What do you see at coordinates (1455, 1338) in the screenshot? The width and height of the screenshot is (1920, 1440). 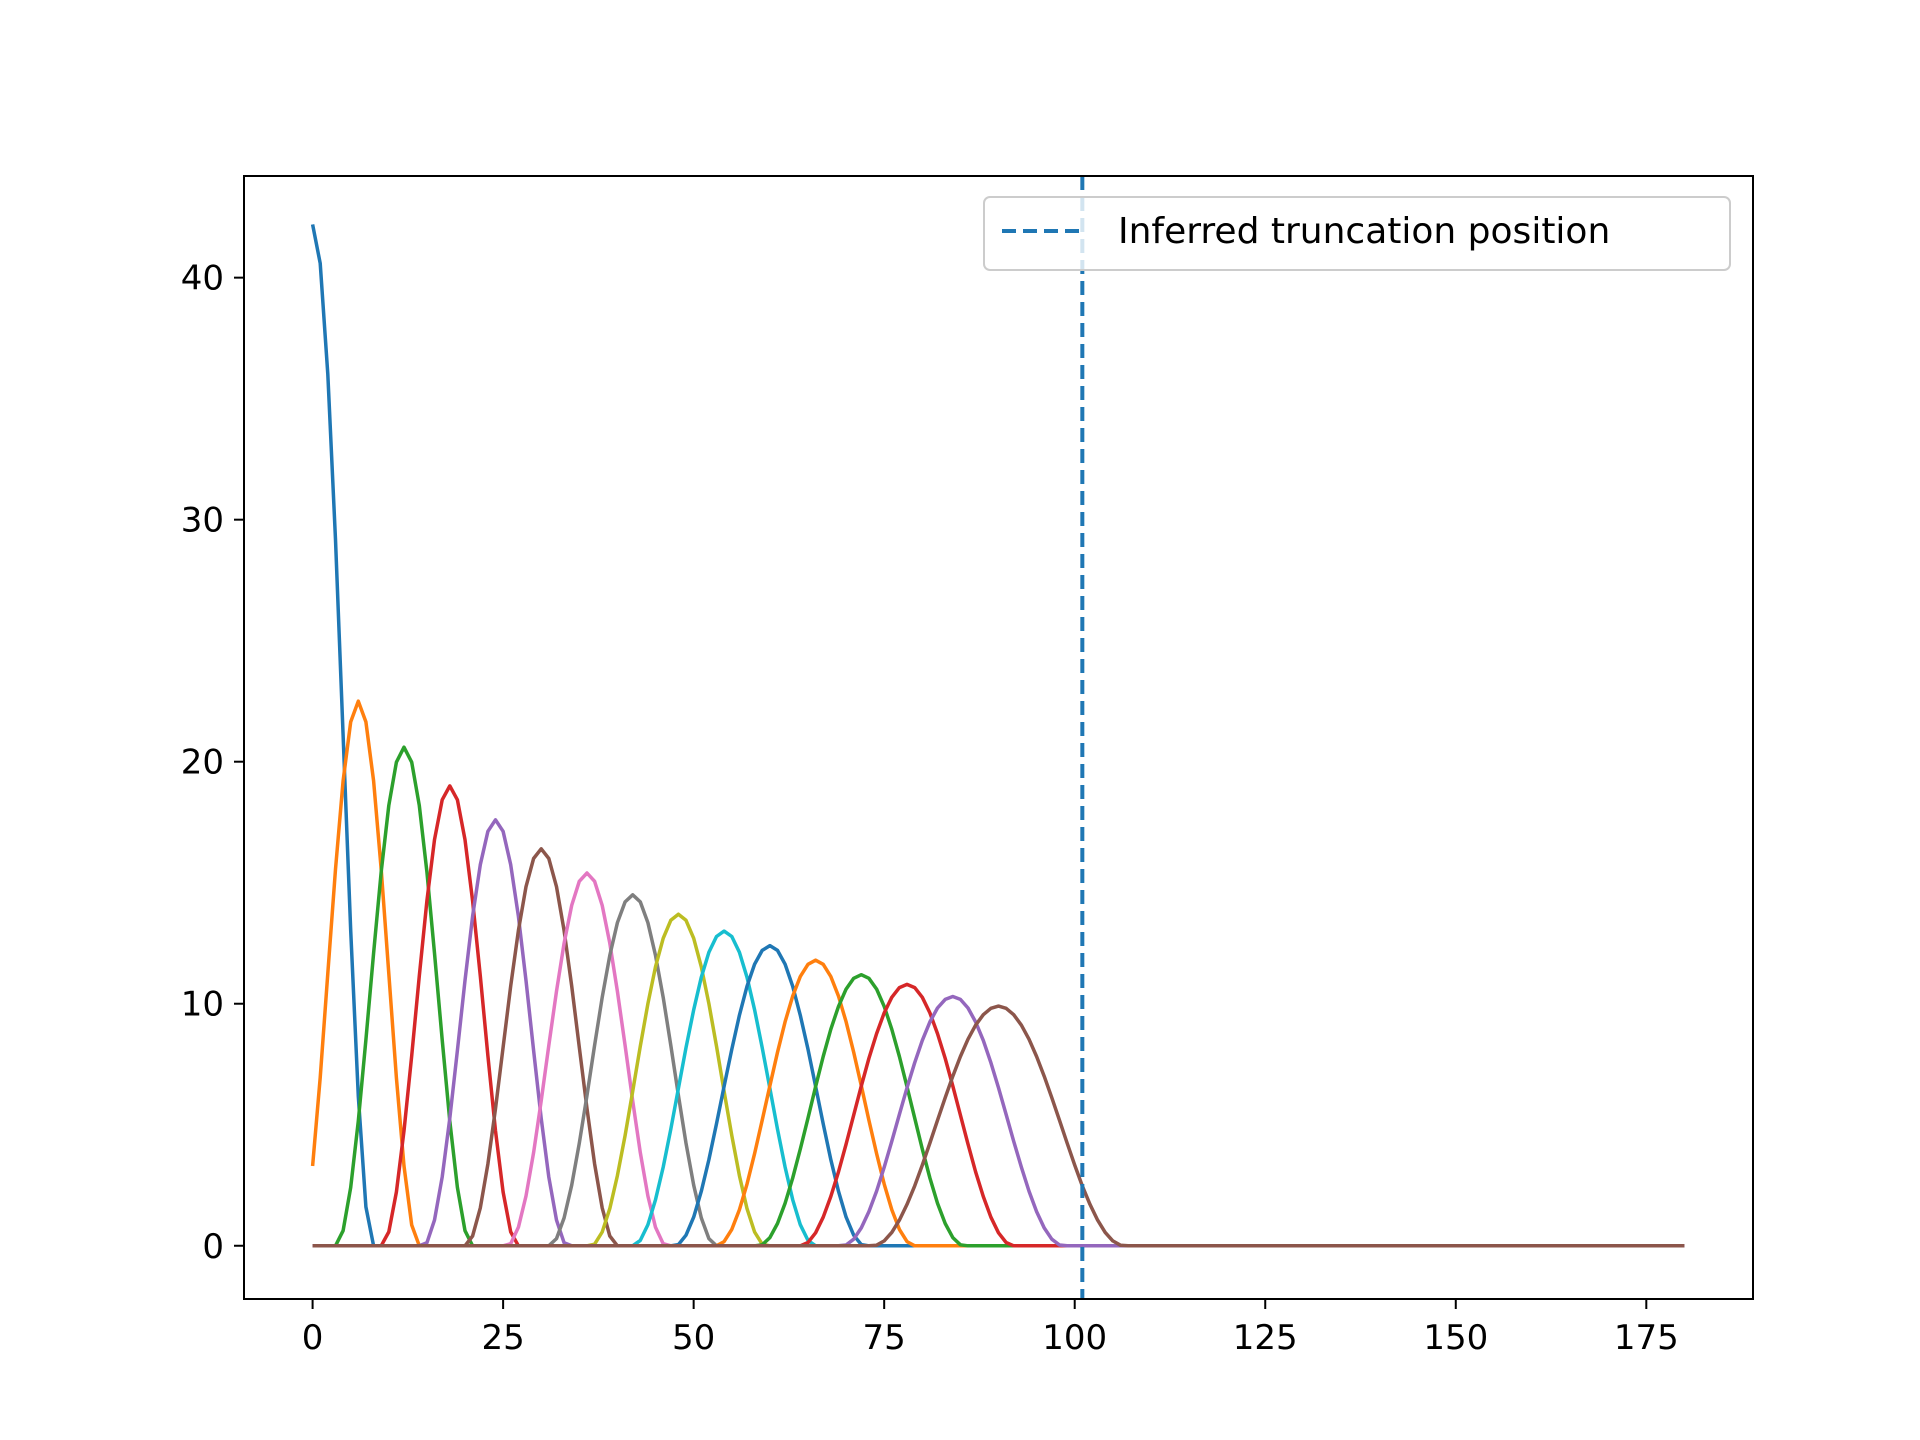 I see `x-tick-label: 150` at bounding box center [1455, 1338].